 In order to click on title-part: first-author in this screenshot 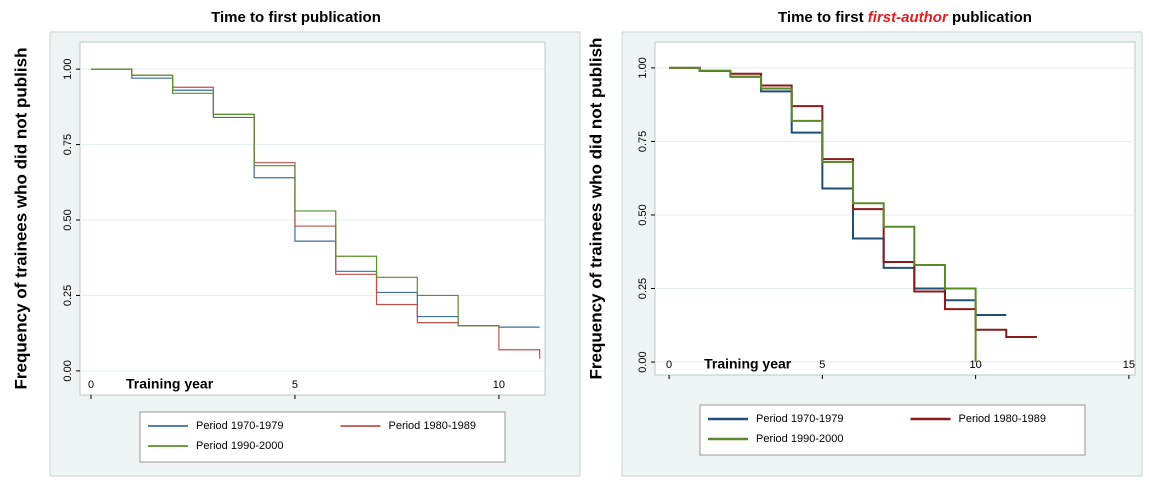, I will do `click(908, 17)`.